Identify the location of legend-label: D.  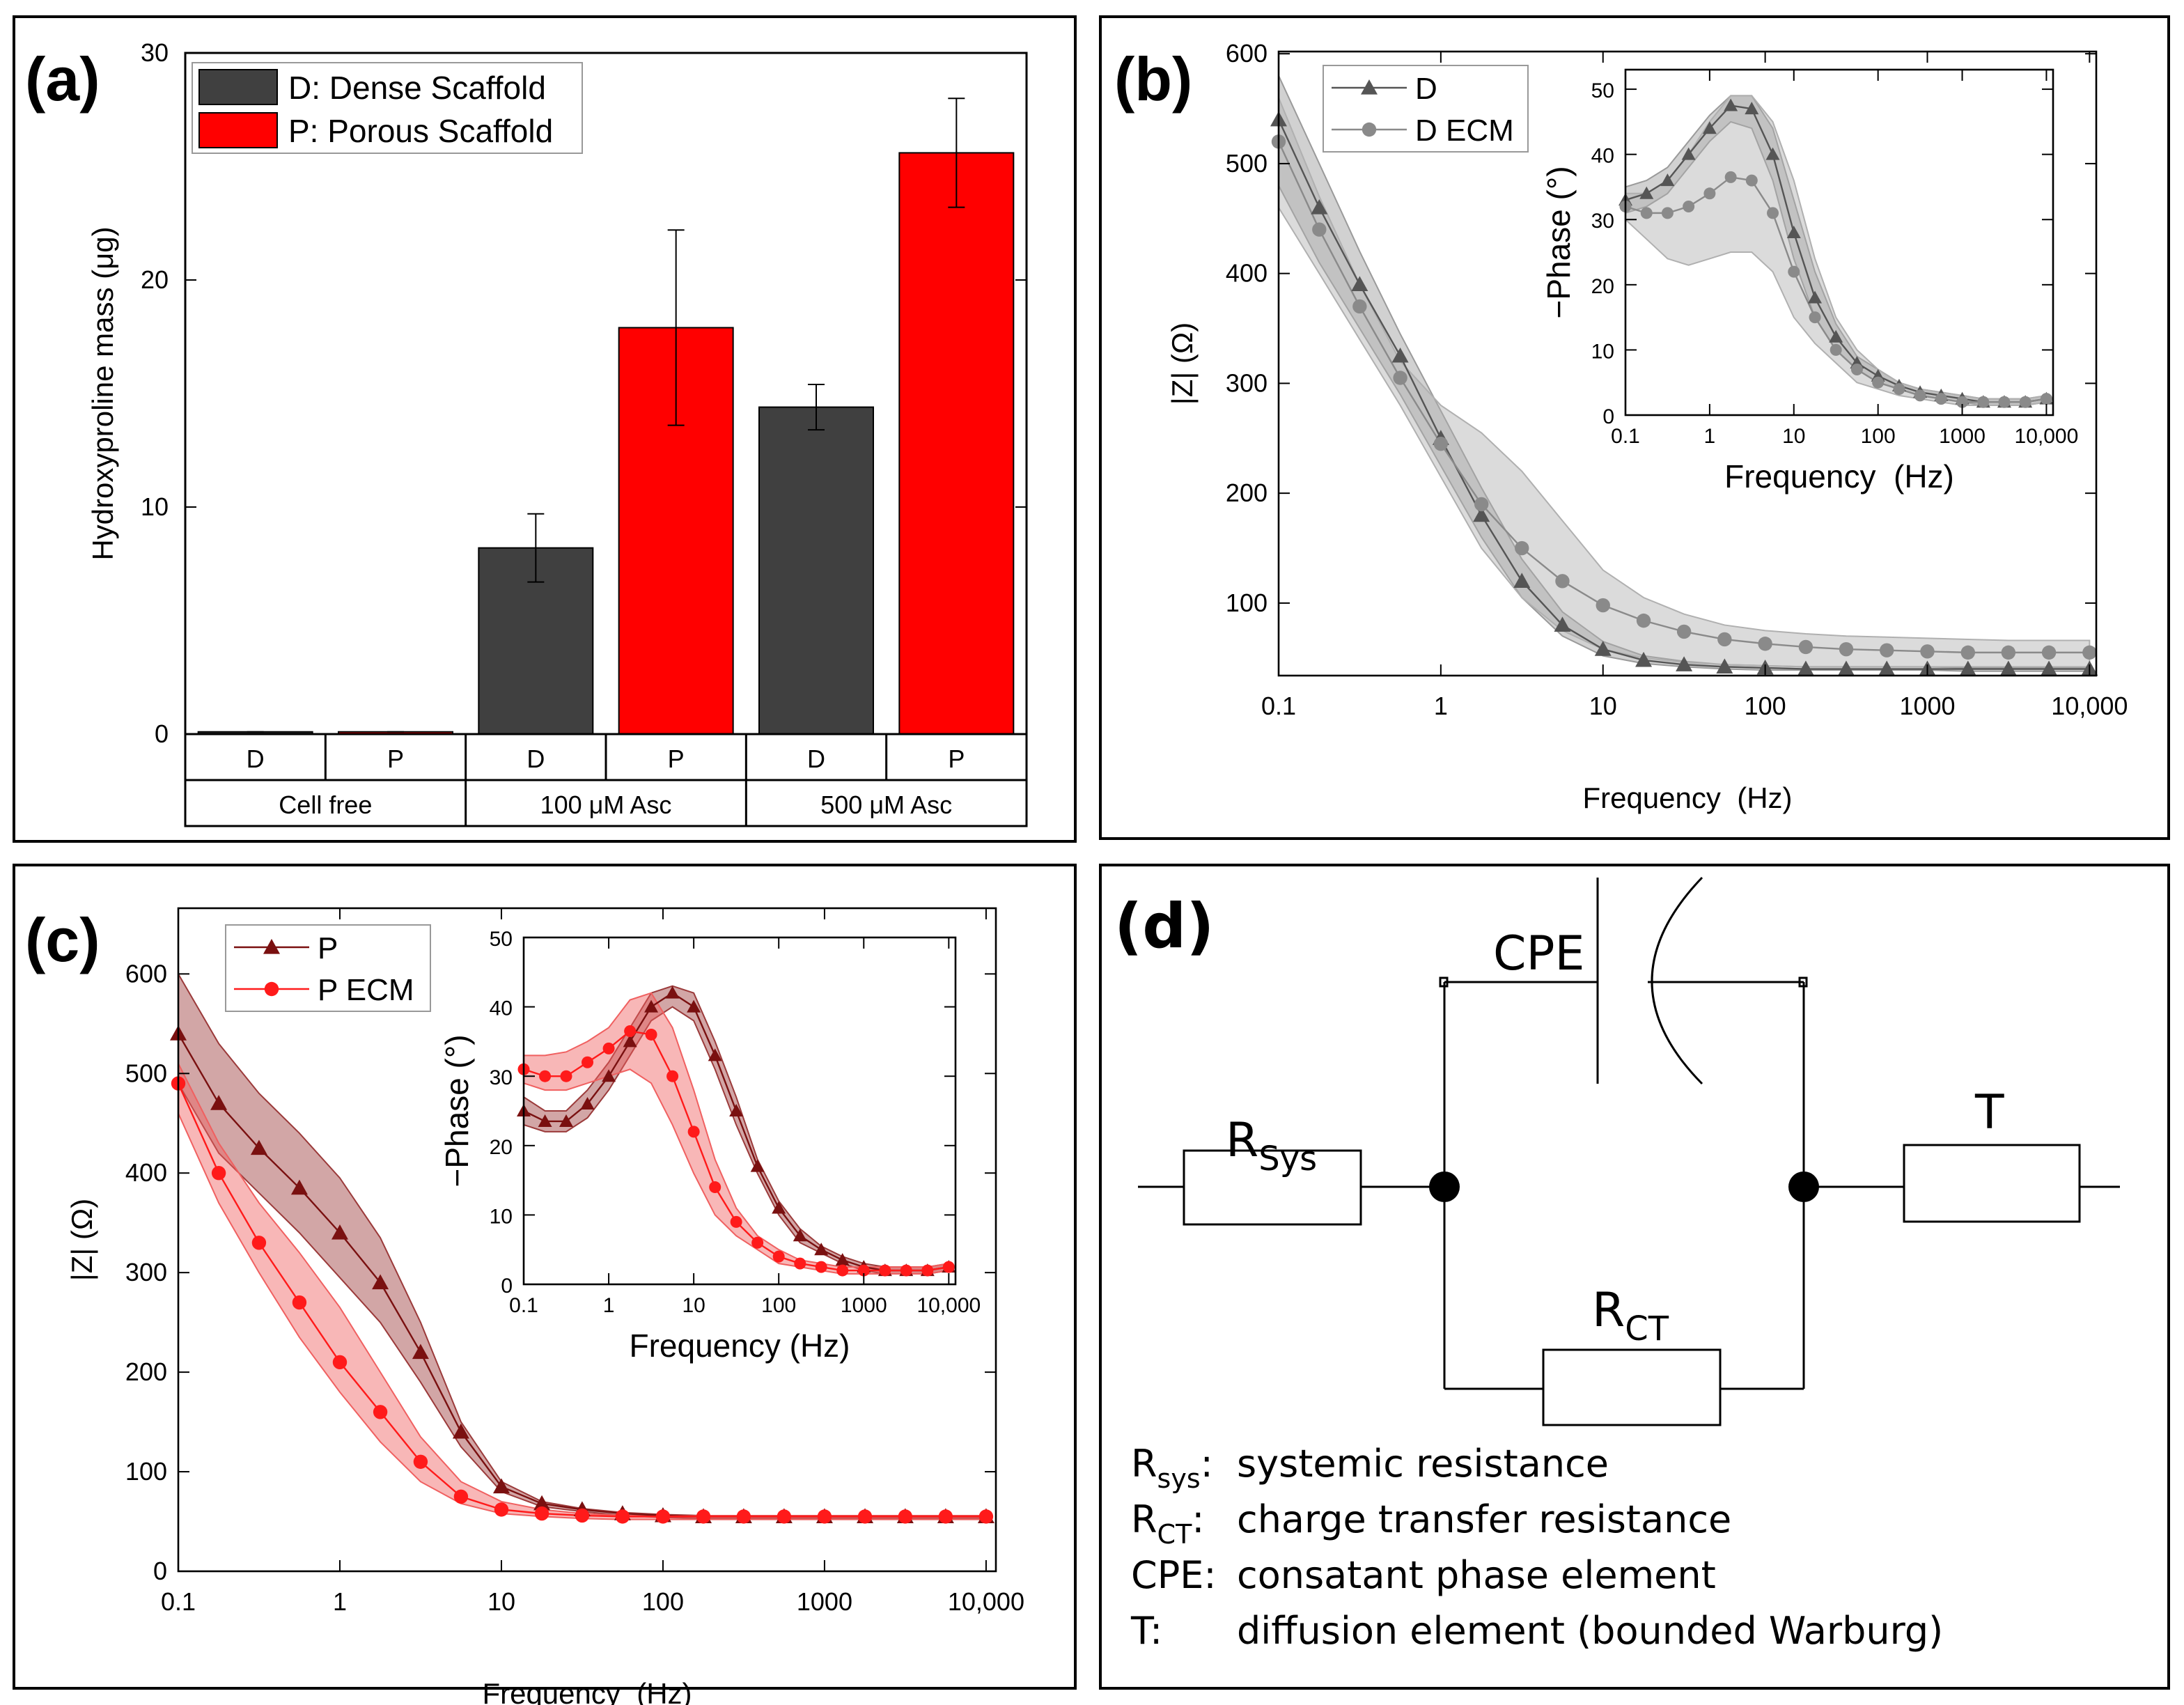
(1426, 89).